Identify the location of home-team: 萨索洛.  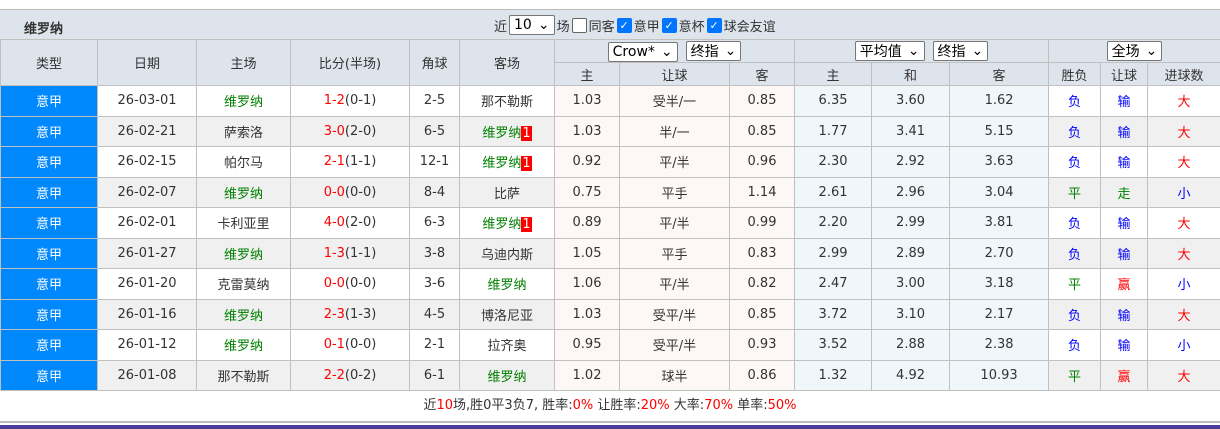
(243, 131).